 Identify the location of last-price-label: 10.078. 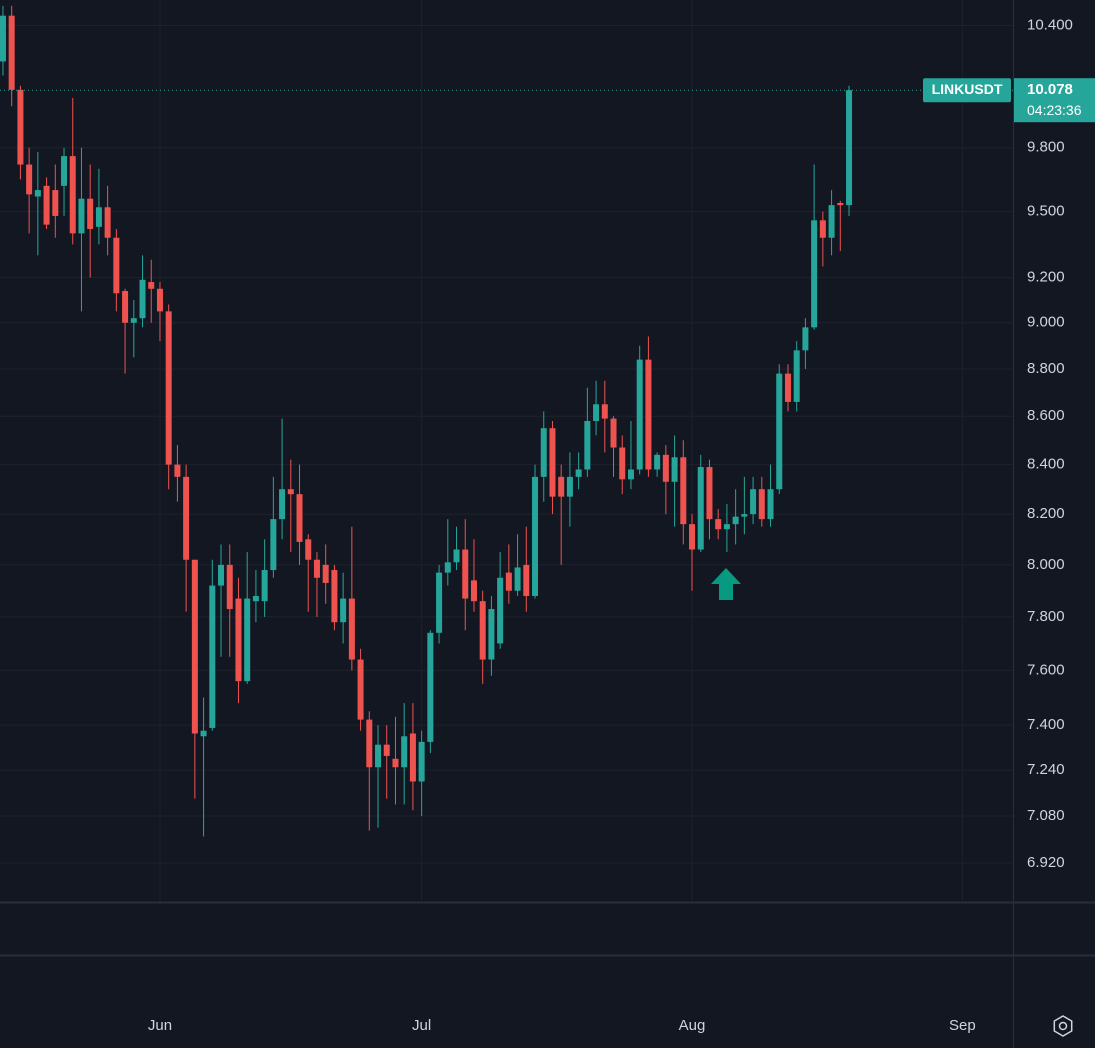
(1050, 89).